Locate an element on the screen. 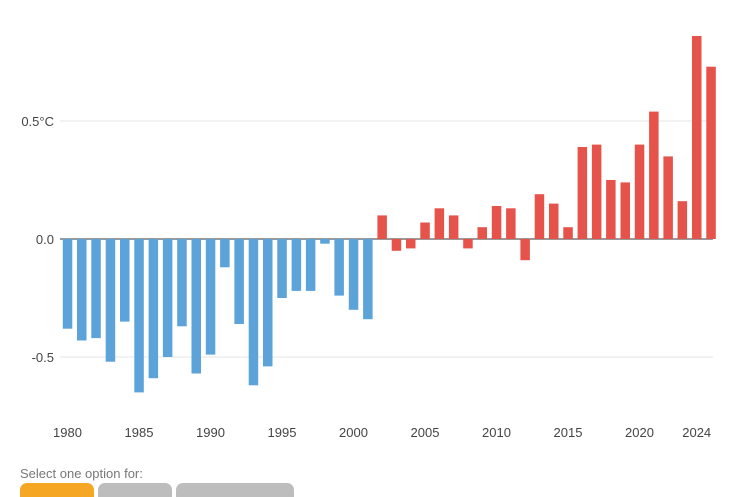 The image size is (733, 497). bar-2023 is located at coordinates (682, 220).